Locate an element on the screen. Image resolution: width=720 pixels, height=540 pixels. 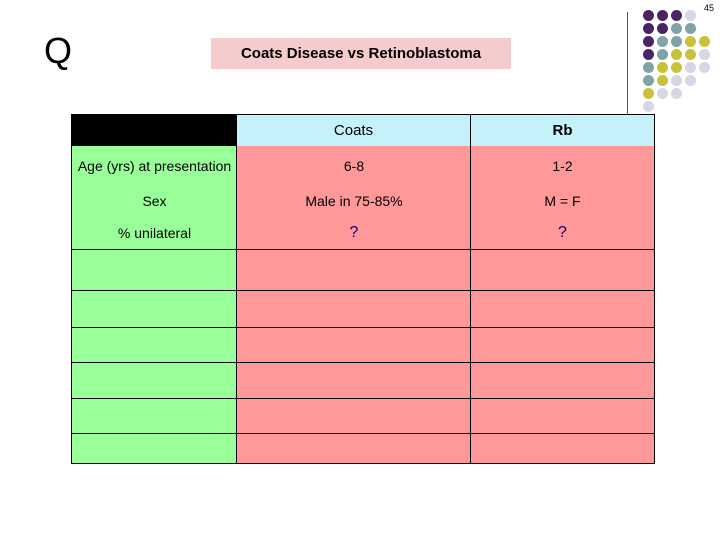
q-heading: Q is located at coordinates (58, 50).